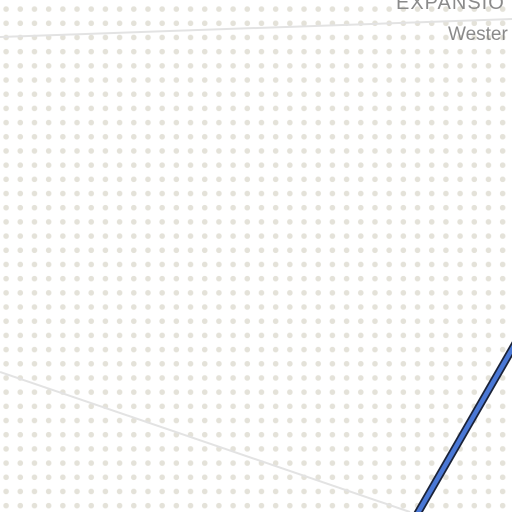 The height and width of the screenshot is (512, 512). What do you see at coordinates (478, 34) in the screenshot?
I see `area-label-western: Wester` at bounding box center [478, 34].